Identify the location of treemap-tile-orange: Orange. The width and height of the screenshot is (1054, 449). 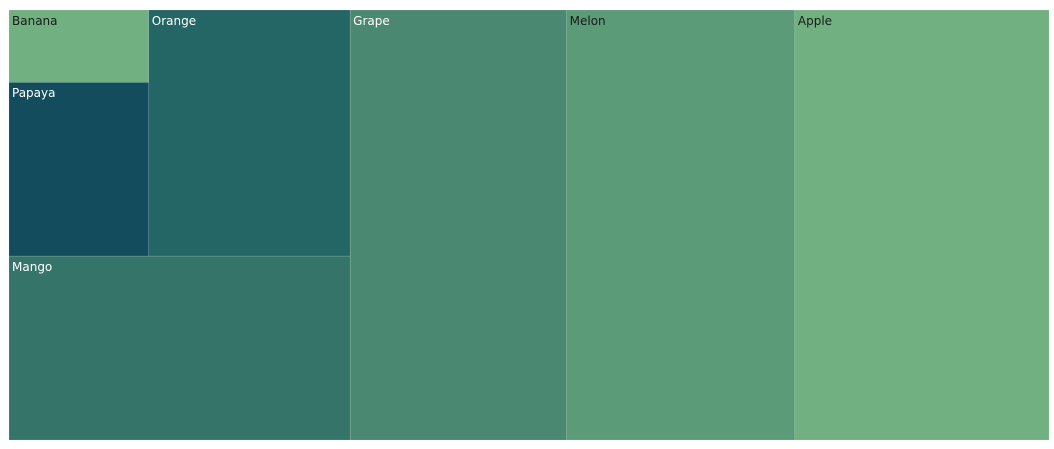
(249, 133).